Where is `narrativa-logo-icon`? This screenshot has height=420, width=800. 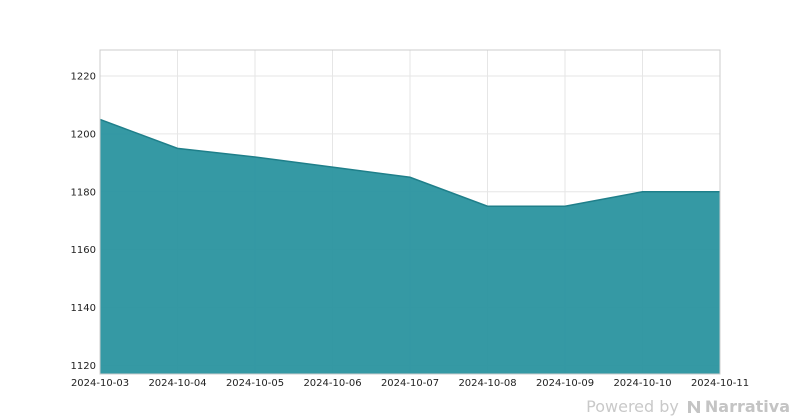 narrativa-logo-icon is located at coordinates (693, 406).